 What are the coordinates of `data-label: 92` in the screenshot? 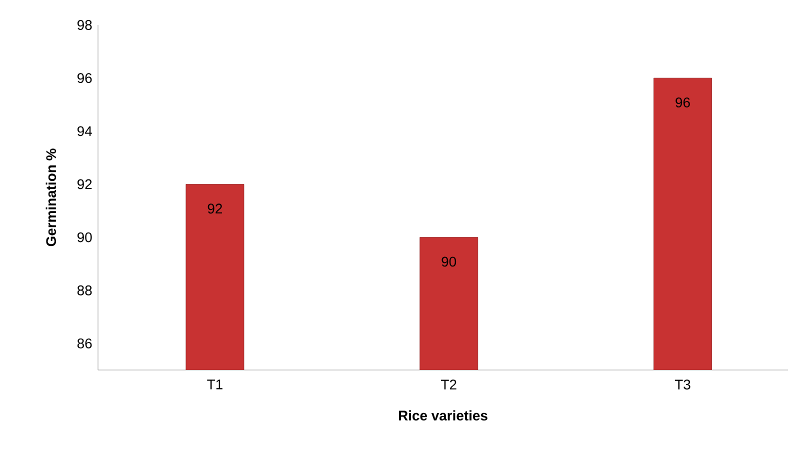 It's located at (215, 209).